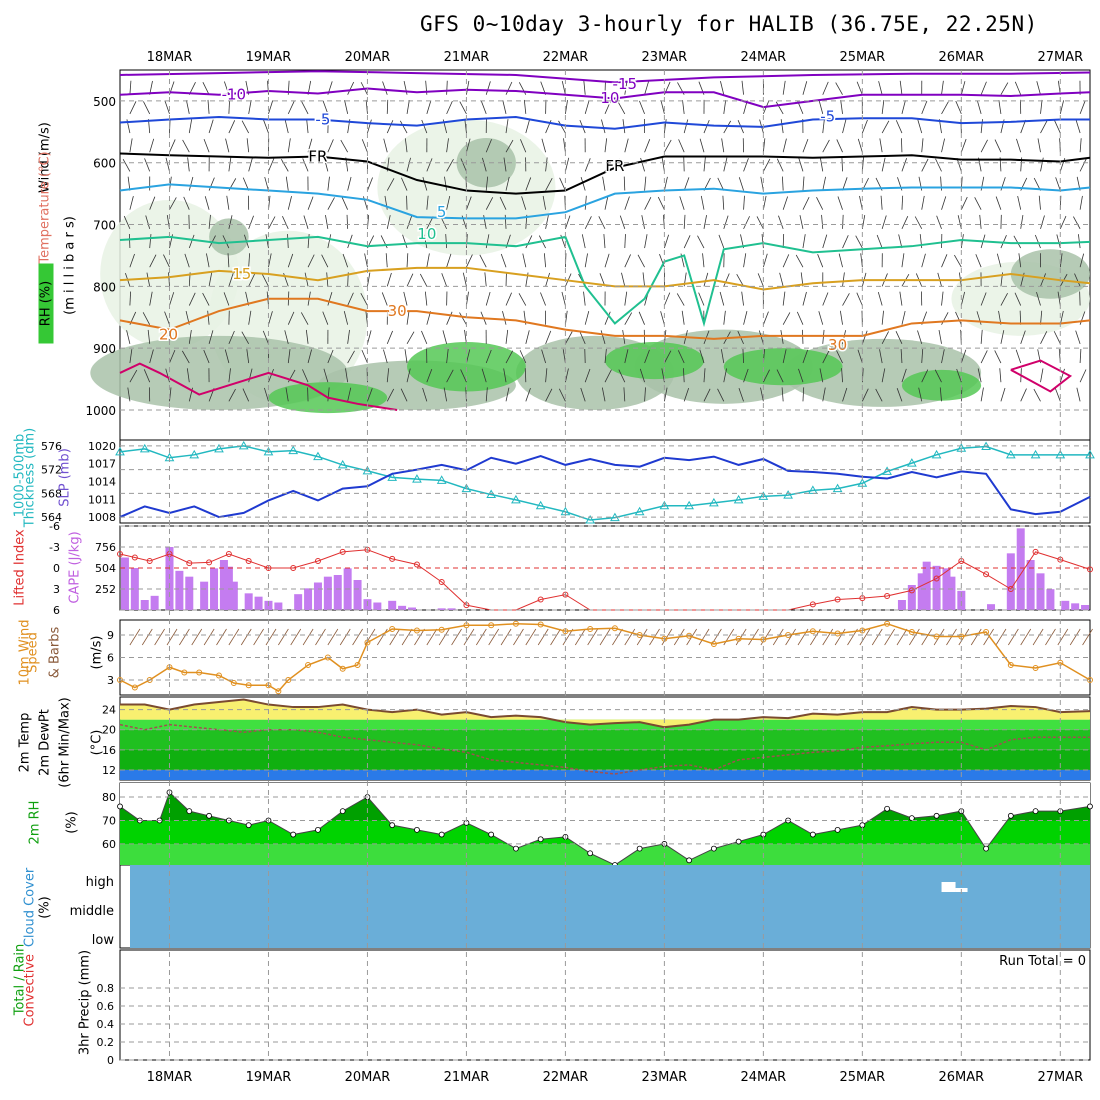 The image size is (1100, 1100). Describe the element at coordinates (466, 367) in the screenshot. I see `rh-shade` at that location.